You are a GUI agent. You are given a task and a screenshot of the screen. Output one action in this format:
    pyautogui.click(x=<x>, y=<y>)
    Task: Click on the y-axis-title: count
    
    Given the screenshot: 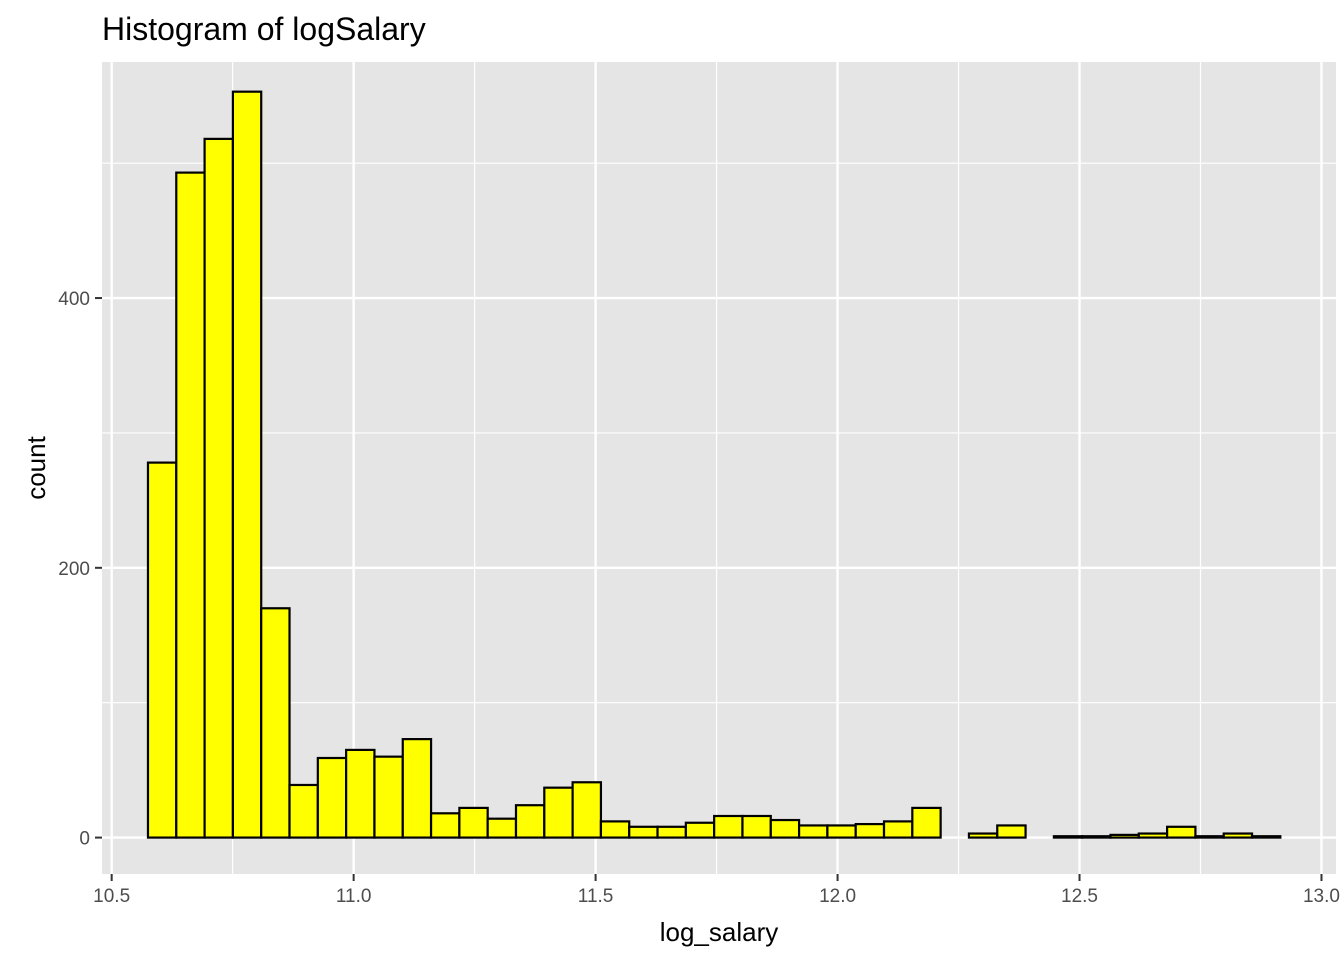 What is the action you would take?
    pyautogui.click(x=36, y=467)
    